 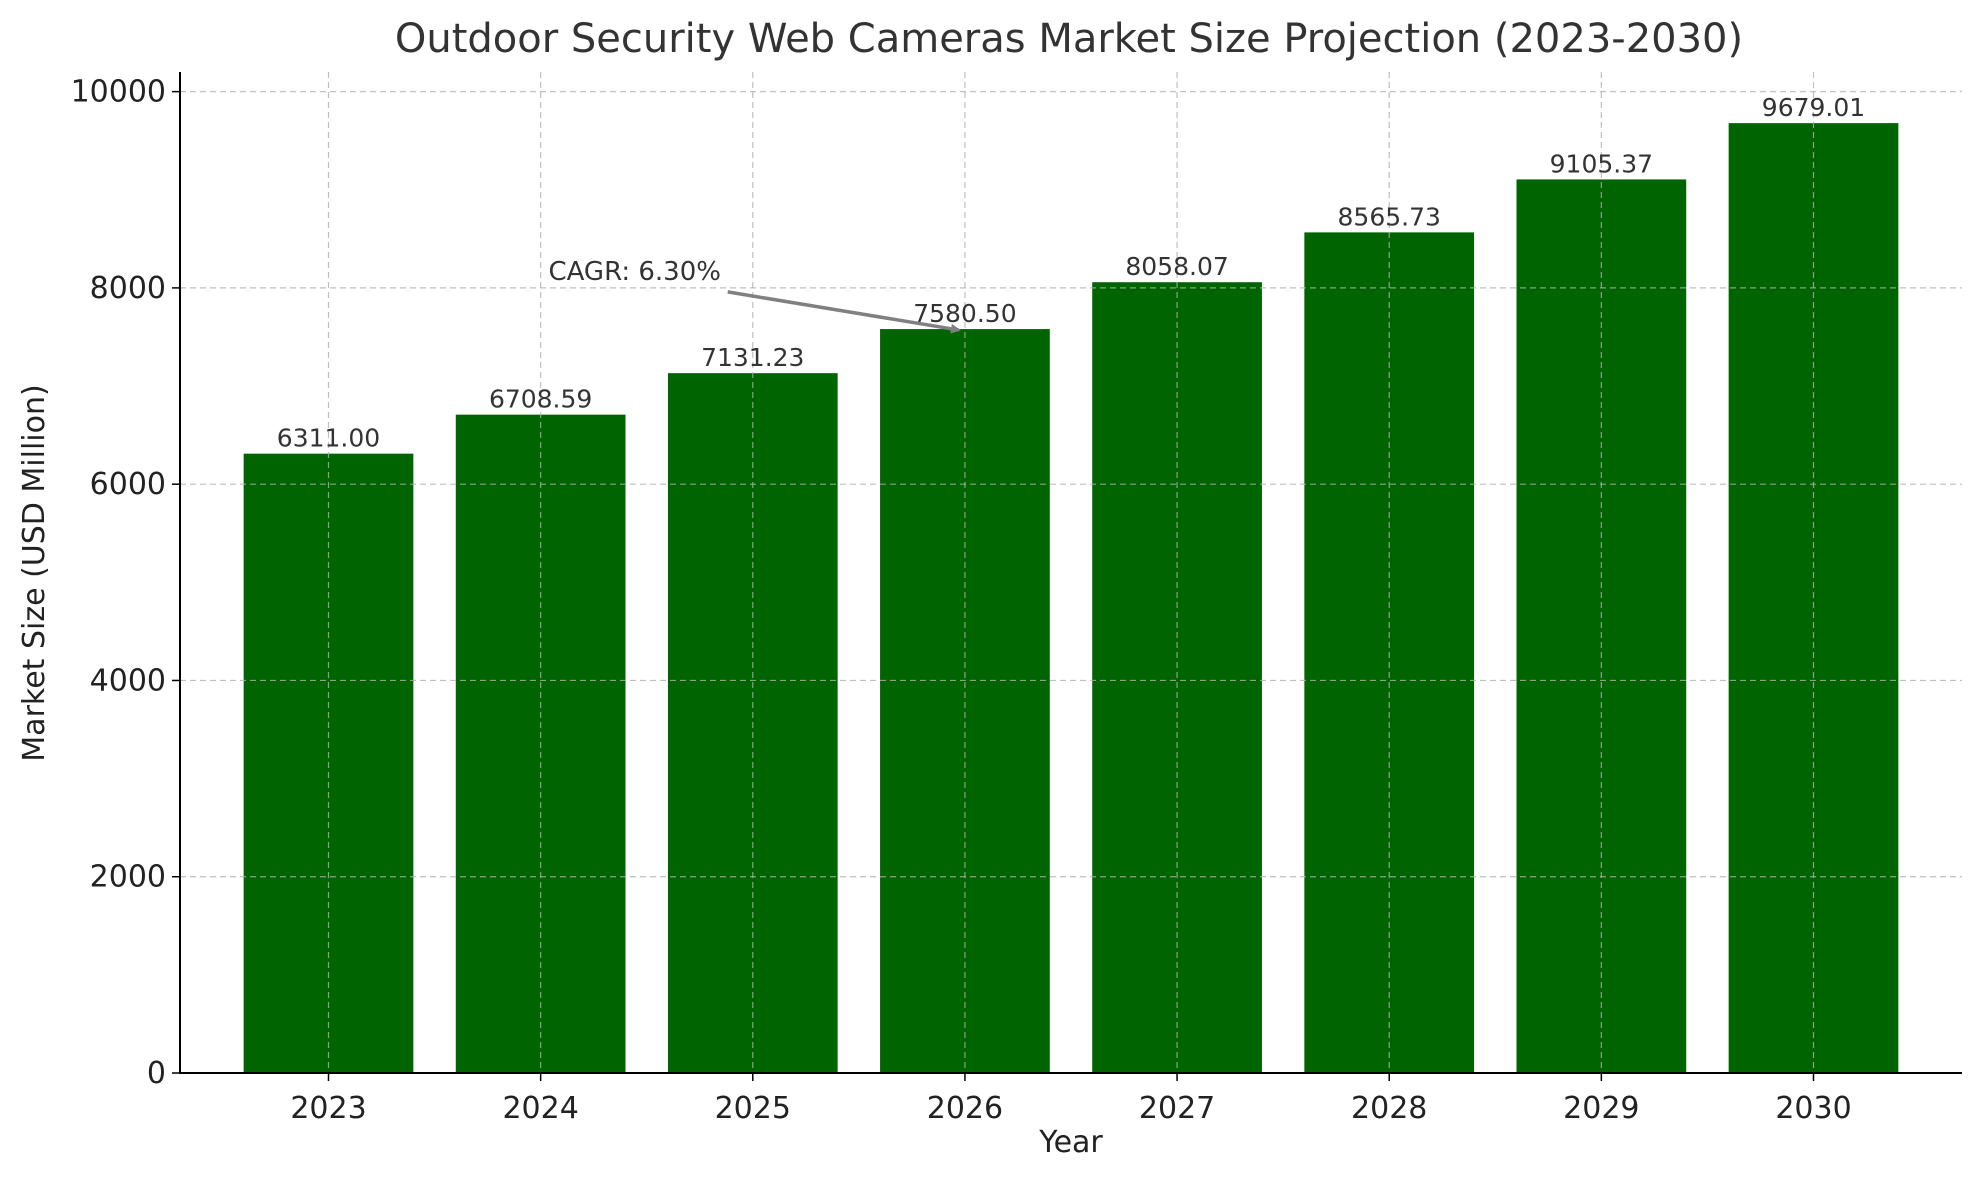 What do you see at coordinates (1601, 1108) in the screenshot?
I see `x-tick-label-2029: 2029` at bounding box center [1601, 1108].